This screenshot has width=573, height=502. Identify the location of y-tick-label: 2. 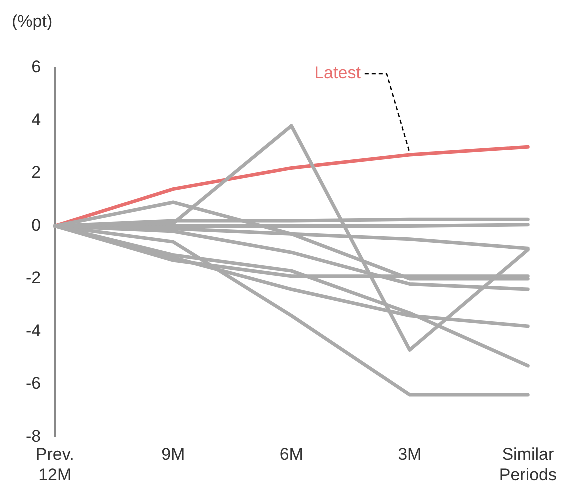
(37, 172).